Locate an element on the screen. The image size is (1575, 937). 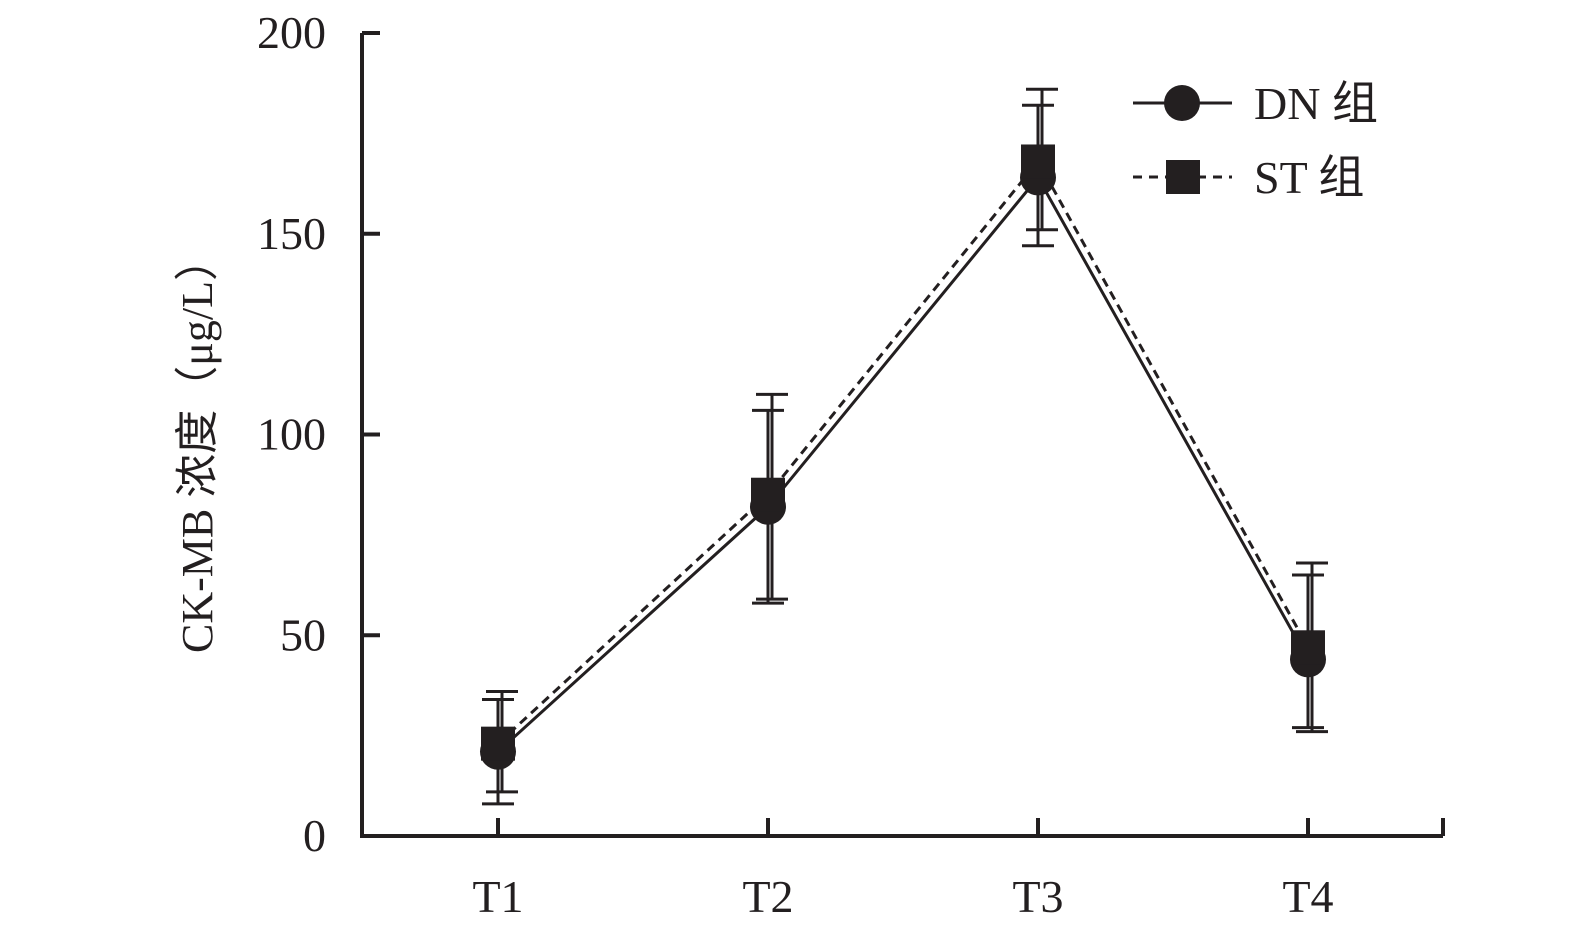
y-axis-title: CK-MB 浓度（μg/L） is located at coordinates (197, 445).